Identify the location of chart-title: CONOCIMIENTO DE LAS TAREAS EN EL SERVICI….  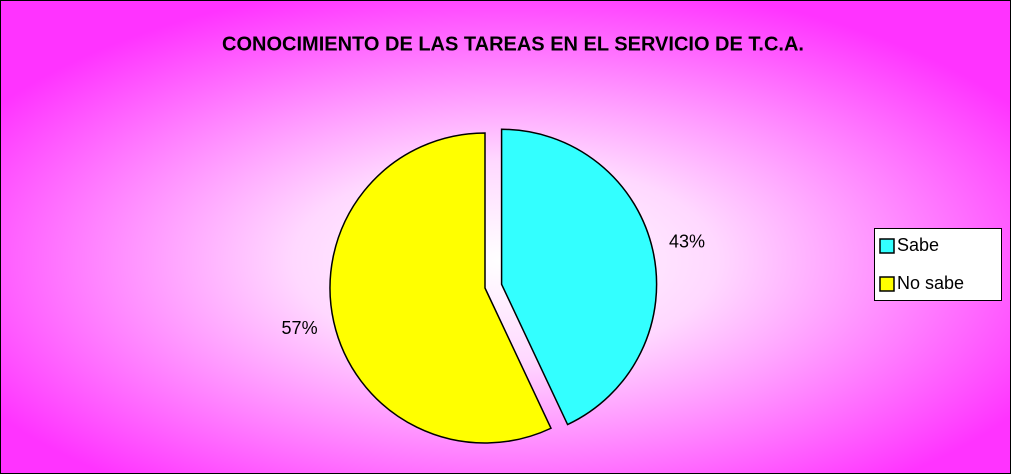
(513, 44).